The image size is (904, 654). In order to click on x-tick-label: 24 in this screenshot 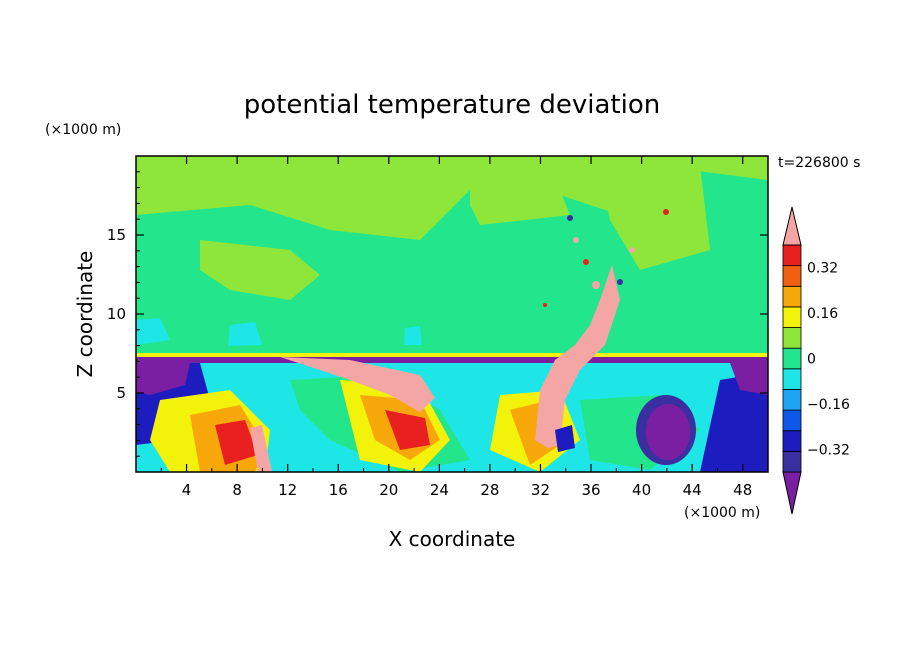, I will do `click(439, 490)`.